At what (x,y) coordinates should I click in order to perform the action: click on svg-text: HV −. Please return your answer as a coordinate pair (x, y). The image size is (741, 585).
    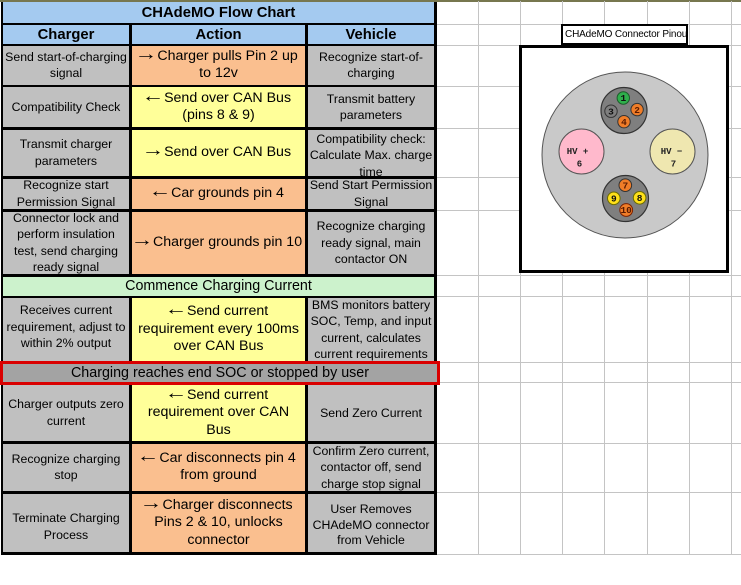
    Looking at the image, I should click on (672, 152).